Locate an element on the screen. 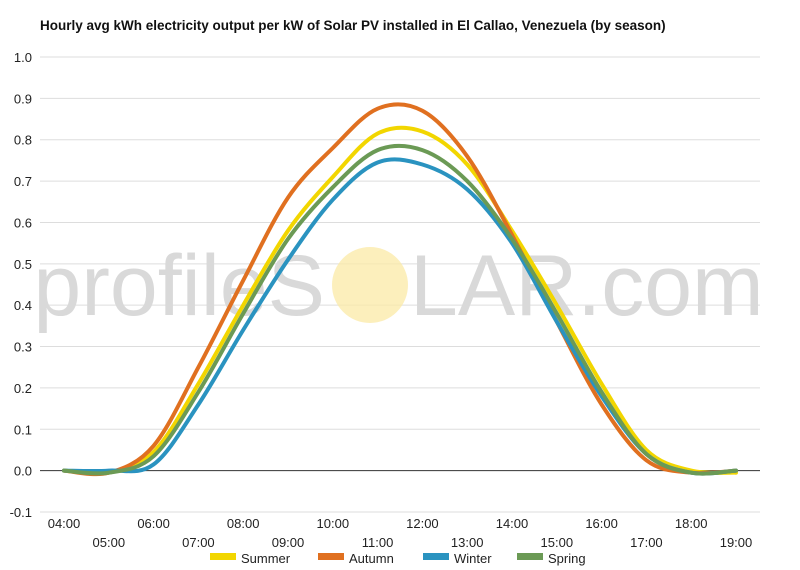  y-tick-label: 0.7 is located at coordinates (23, 181).